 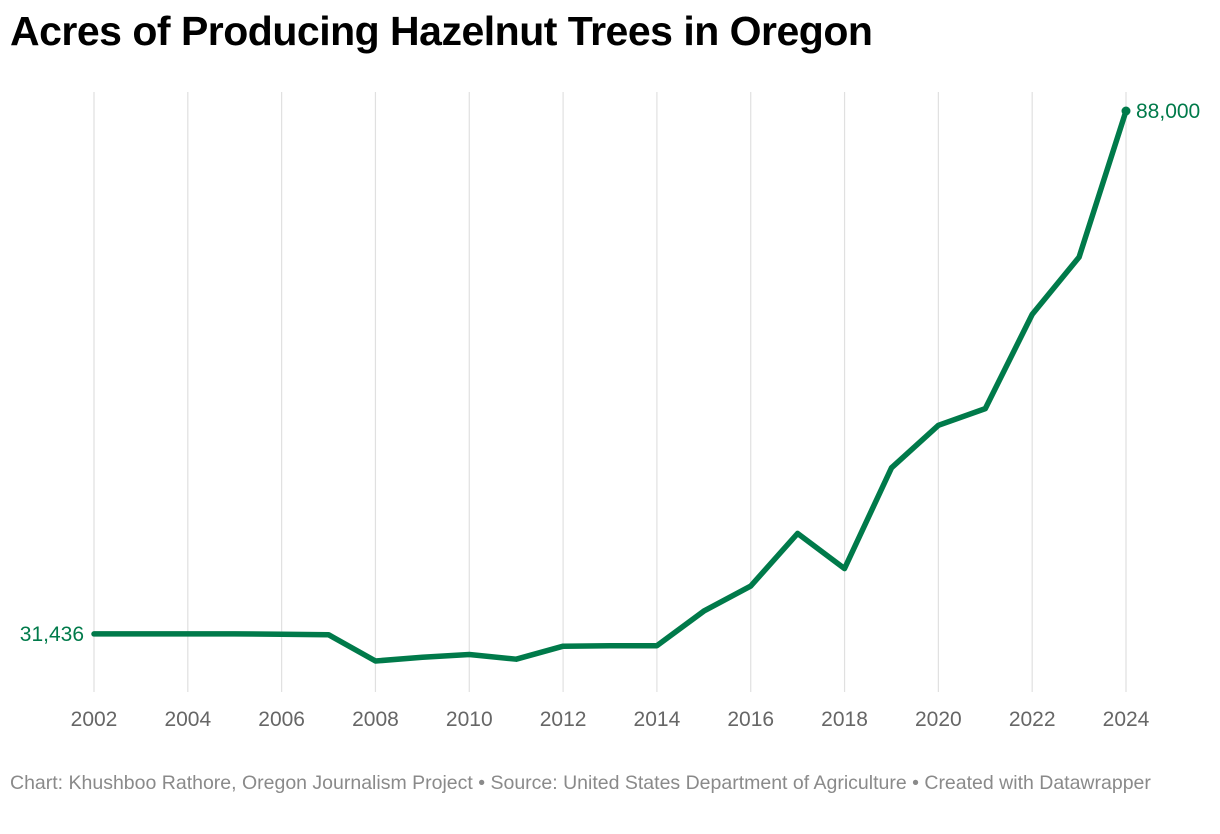 I want to click on x-tick-label-2012: 2012, so click(x=563, y=719).